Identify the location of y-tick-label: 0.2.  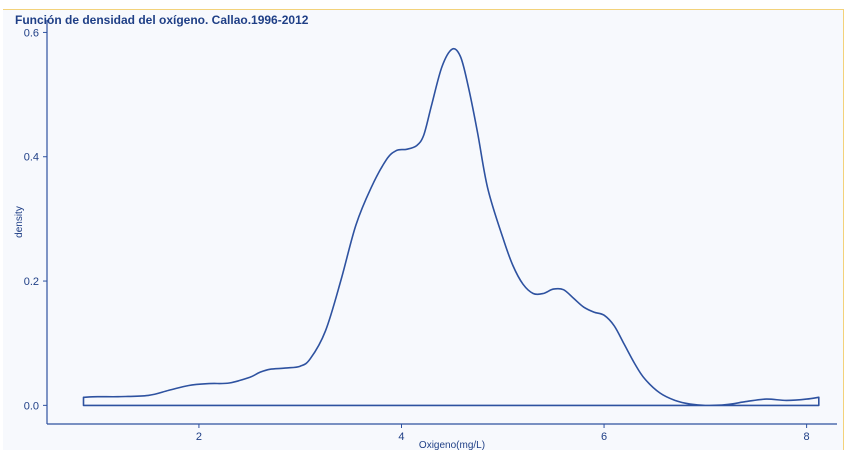
(31, 282).